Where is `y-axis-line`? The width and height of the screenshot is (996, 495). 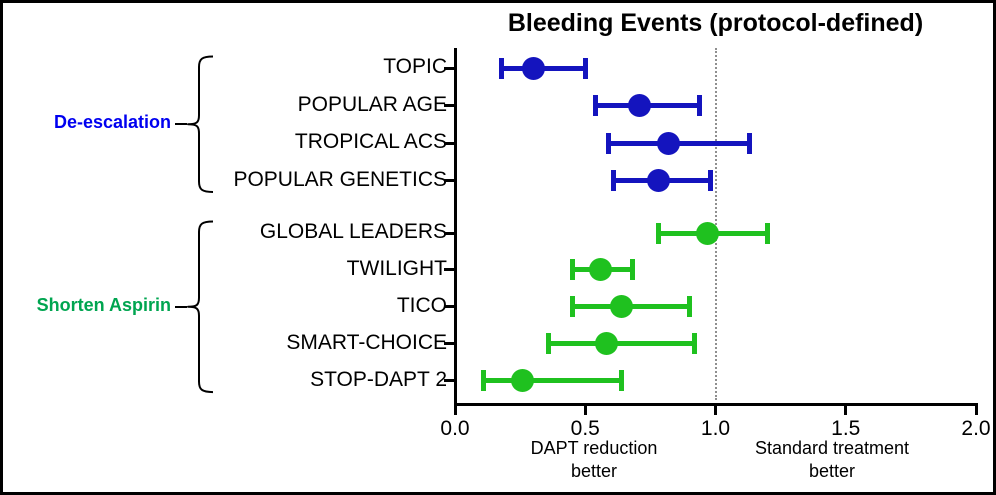 y-axis-line is located at coordinates (455, 227).